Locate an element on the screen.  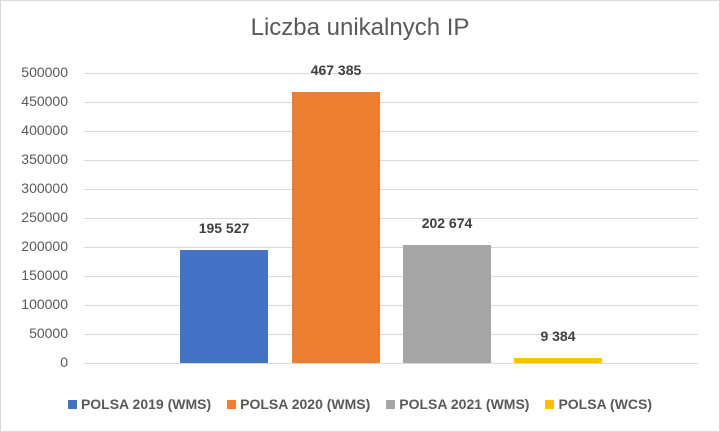
y-tick-label: 200000 is located at coordinates (44, 246).